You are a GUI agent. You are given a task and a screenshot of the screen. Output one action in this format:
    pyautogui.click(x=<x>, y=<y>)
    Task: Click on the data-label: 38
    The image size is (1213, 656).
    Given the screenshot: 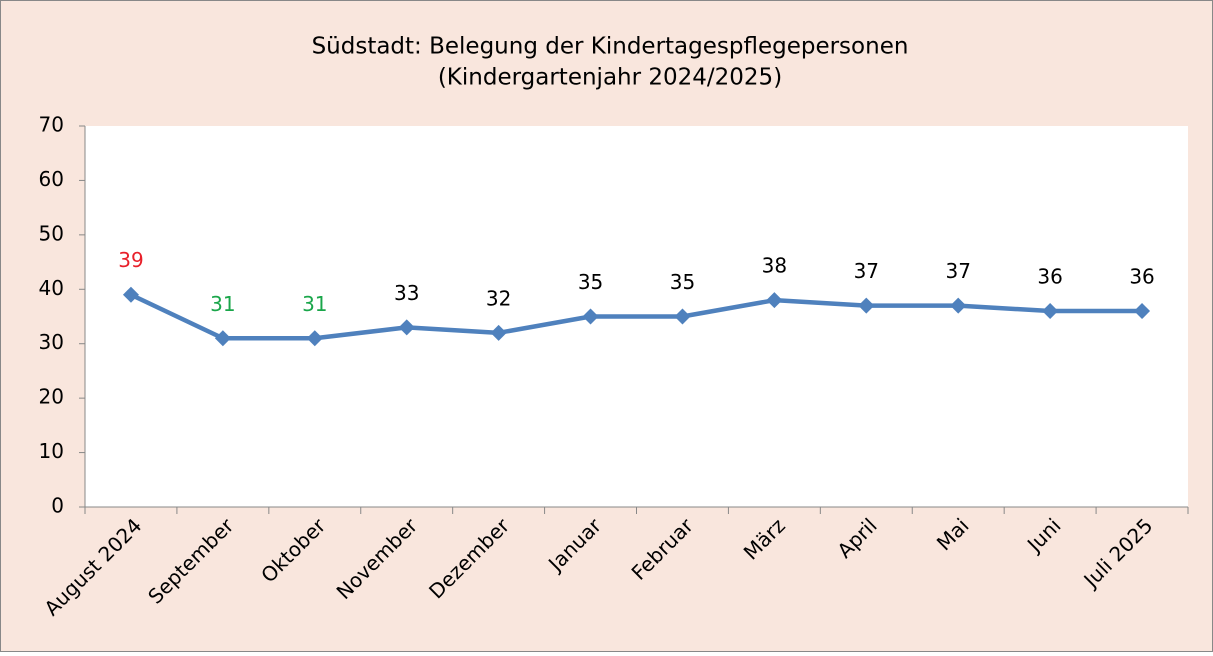 What is the action you would take?
    pyautogui.click(x=774, y=266)
    